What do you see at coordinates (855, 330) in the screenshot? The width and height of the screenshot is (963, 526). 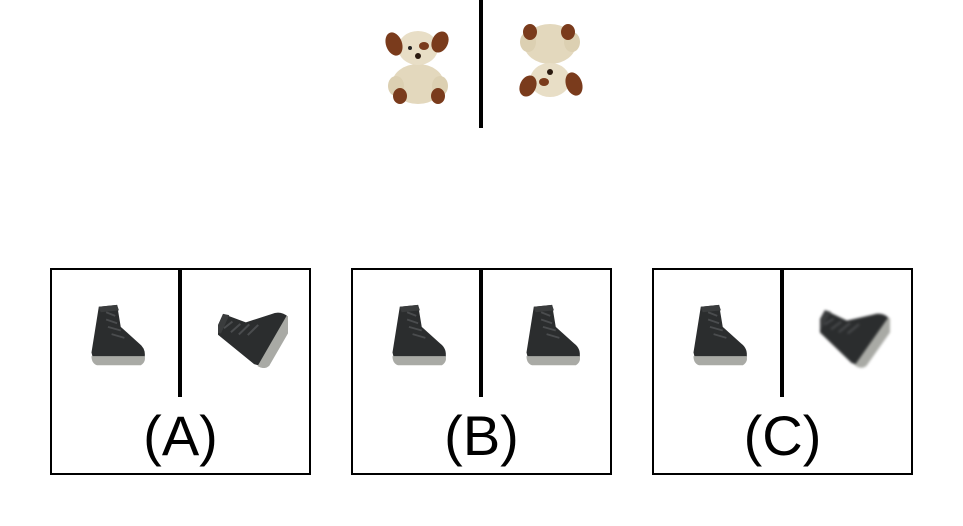 I see `boot-rotated-blurred-image` at bounding box center [855, 330].